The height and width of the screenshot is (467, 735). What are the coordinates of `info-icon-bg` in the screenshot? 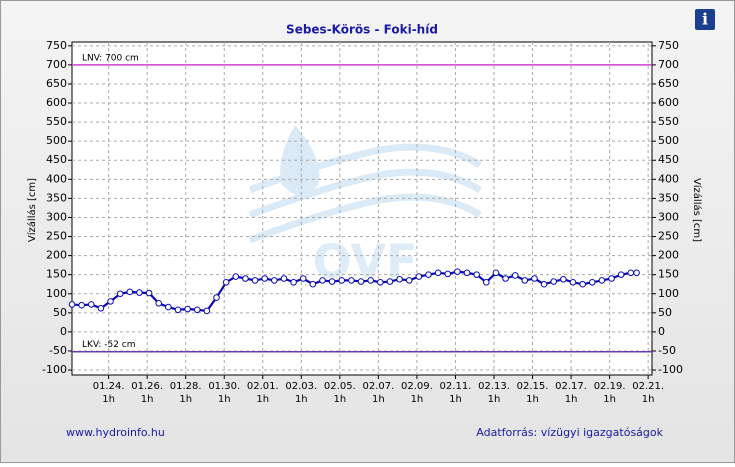 It's located at (705, 19).